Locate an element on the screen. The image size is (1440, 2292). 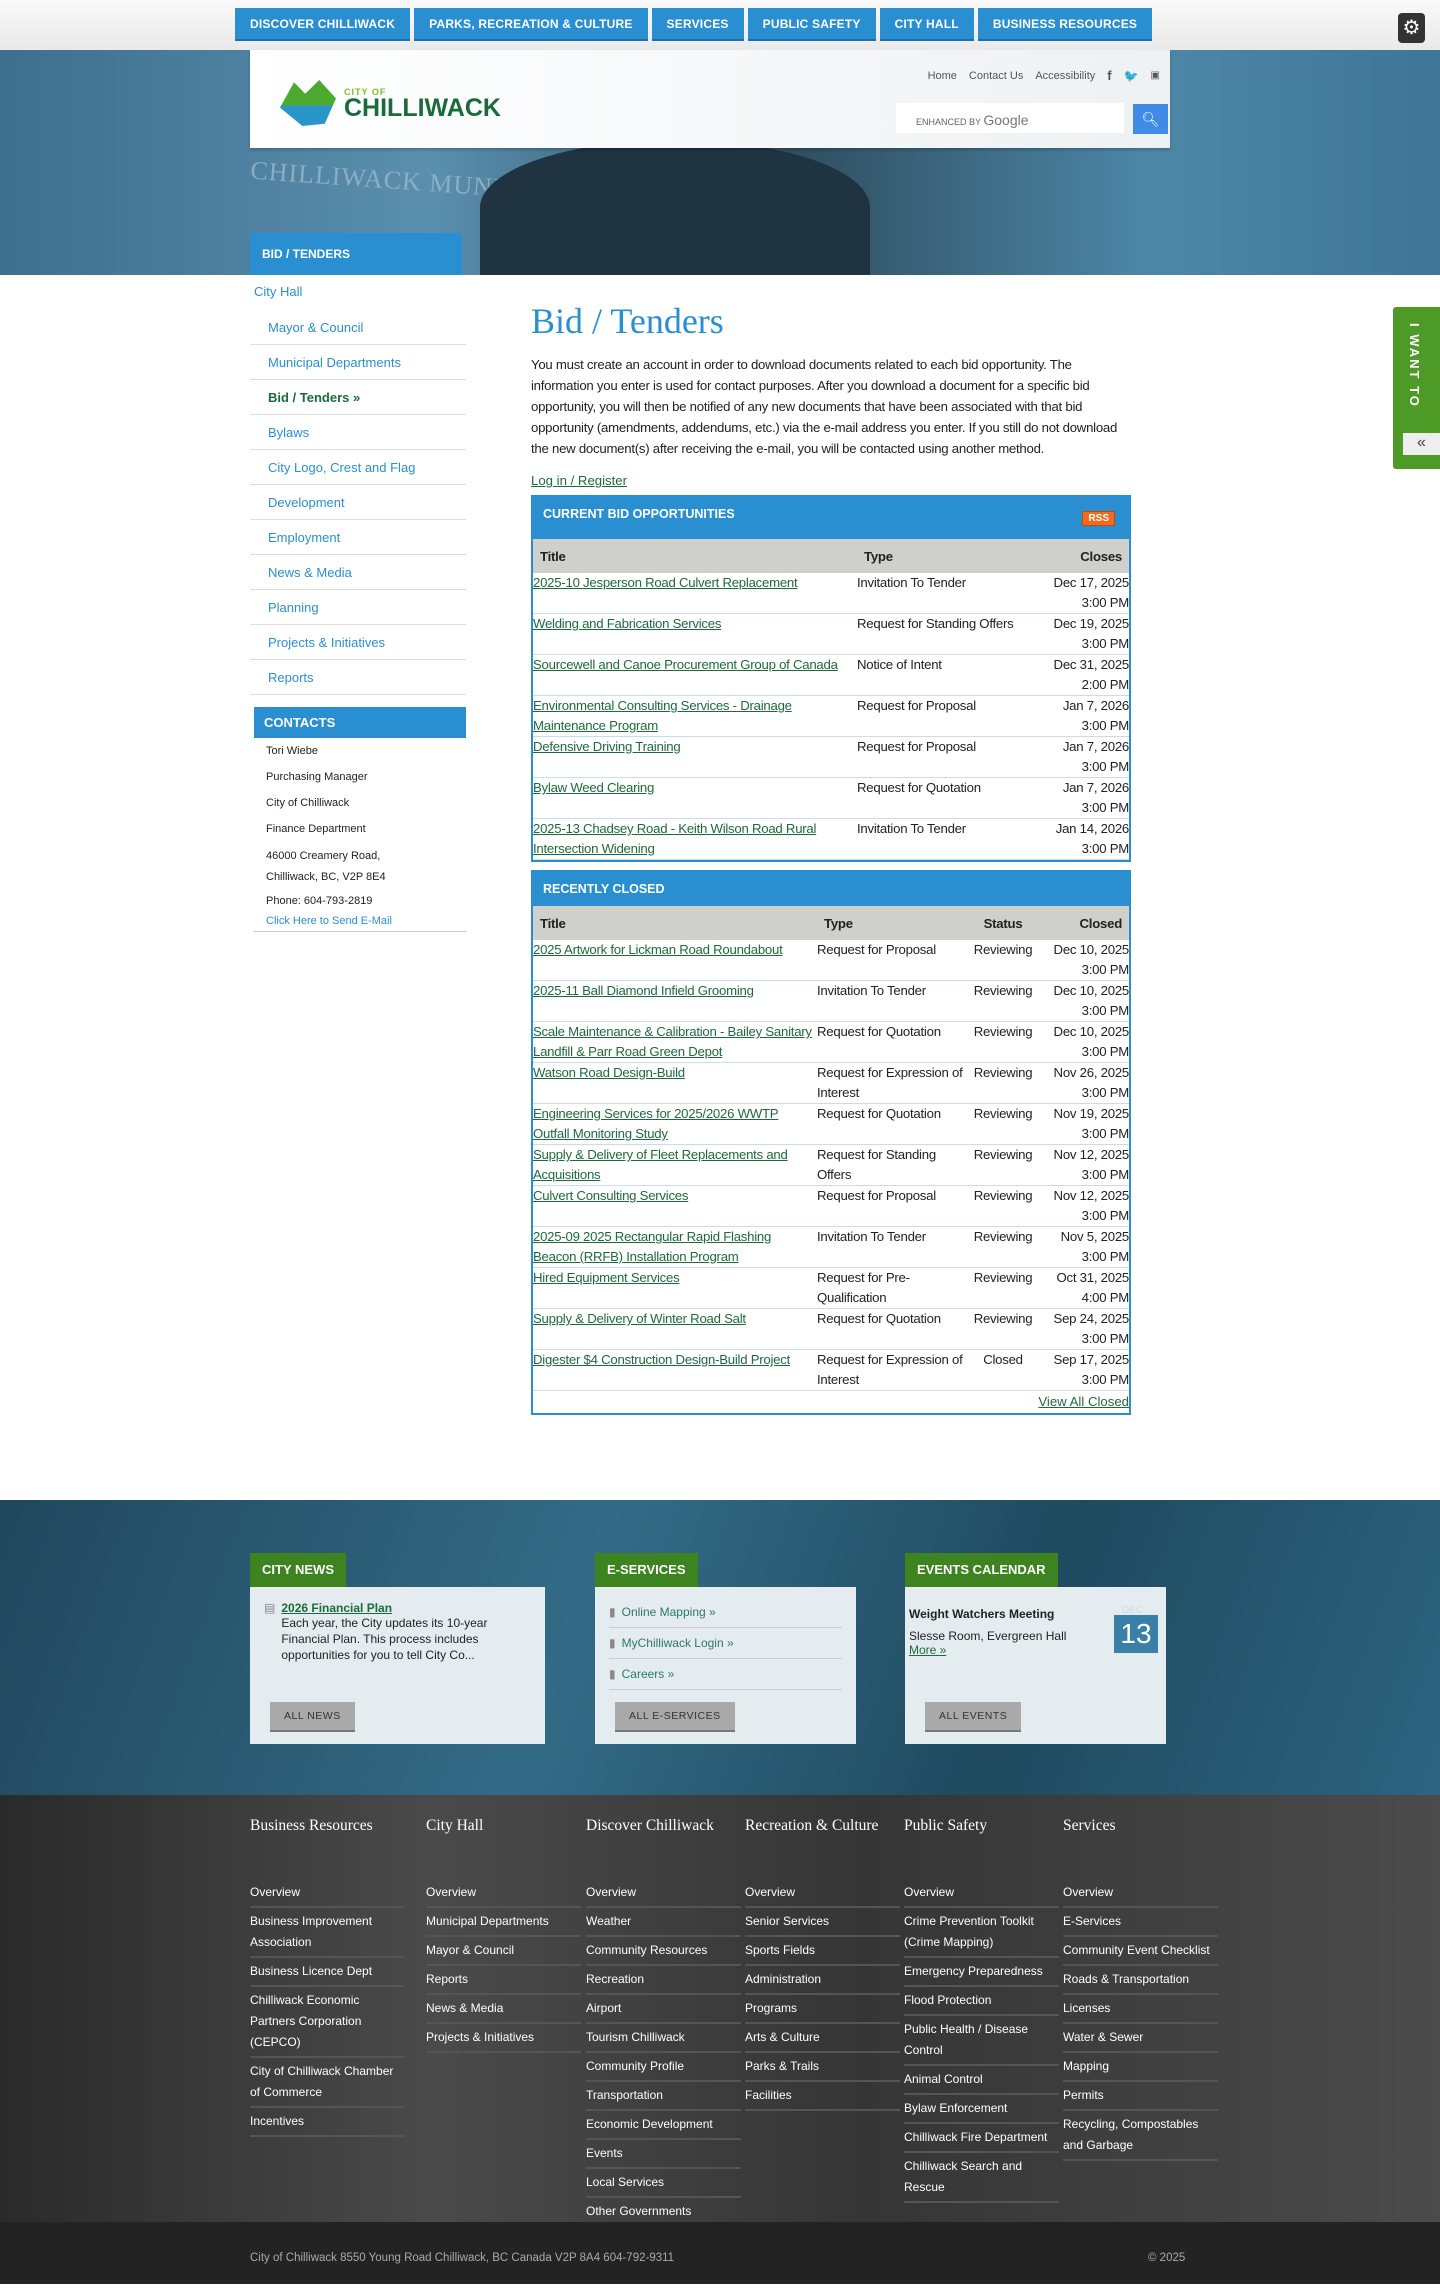
closed-title-link: 2025 Artwork for Lickman Road Roundabout is located at coordinates (658, 949).